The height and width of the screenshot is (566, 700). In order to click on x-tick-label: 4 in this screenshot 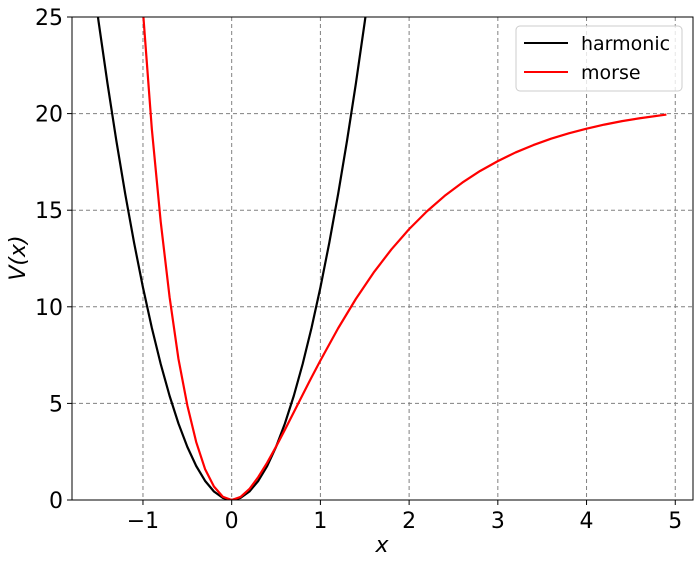, I will do `click(587, 521)`.